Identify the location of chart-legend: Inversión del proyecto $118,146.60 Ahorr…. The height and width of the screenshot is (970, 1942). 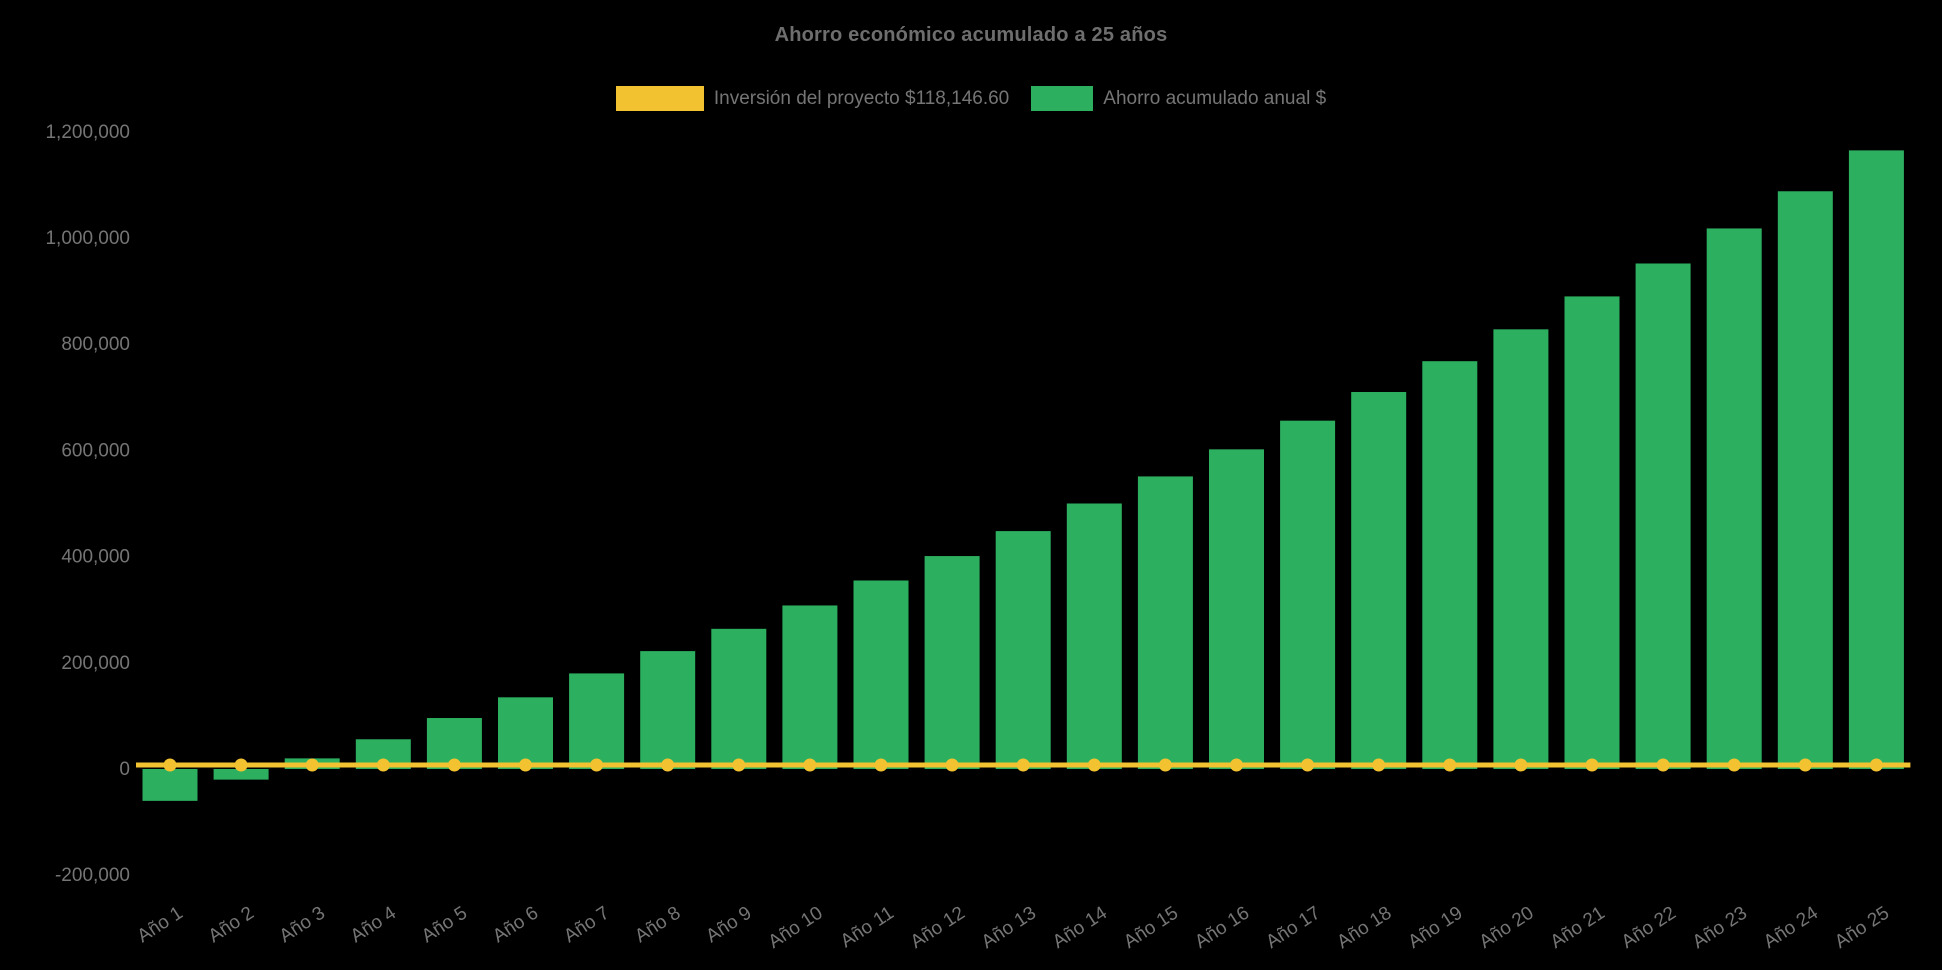
(971, 98).